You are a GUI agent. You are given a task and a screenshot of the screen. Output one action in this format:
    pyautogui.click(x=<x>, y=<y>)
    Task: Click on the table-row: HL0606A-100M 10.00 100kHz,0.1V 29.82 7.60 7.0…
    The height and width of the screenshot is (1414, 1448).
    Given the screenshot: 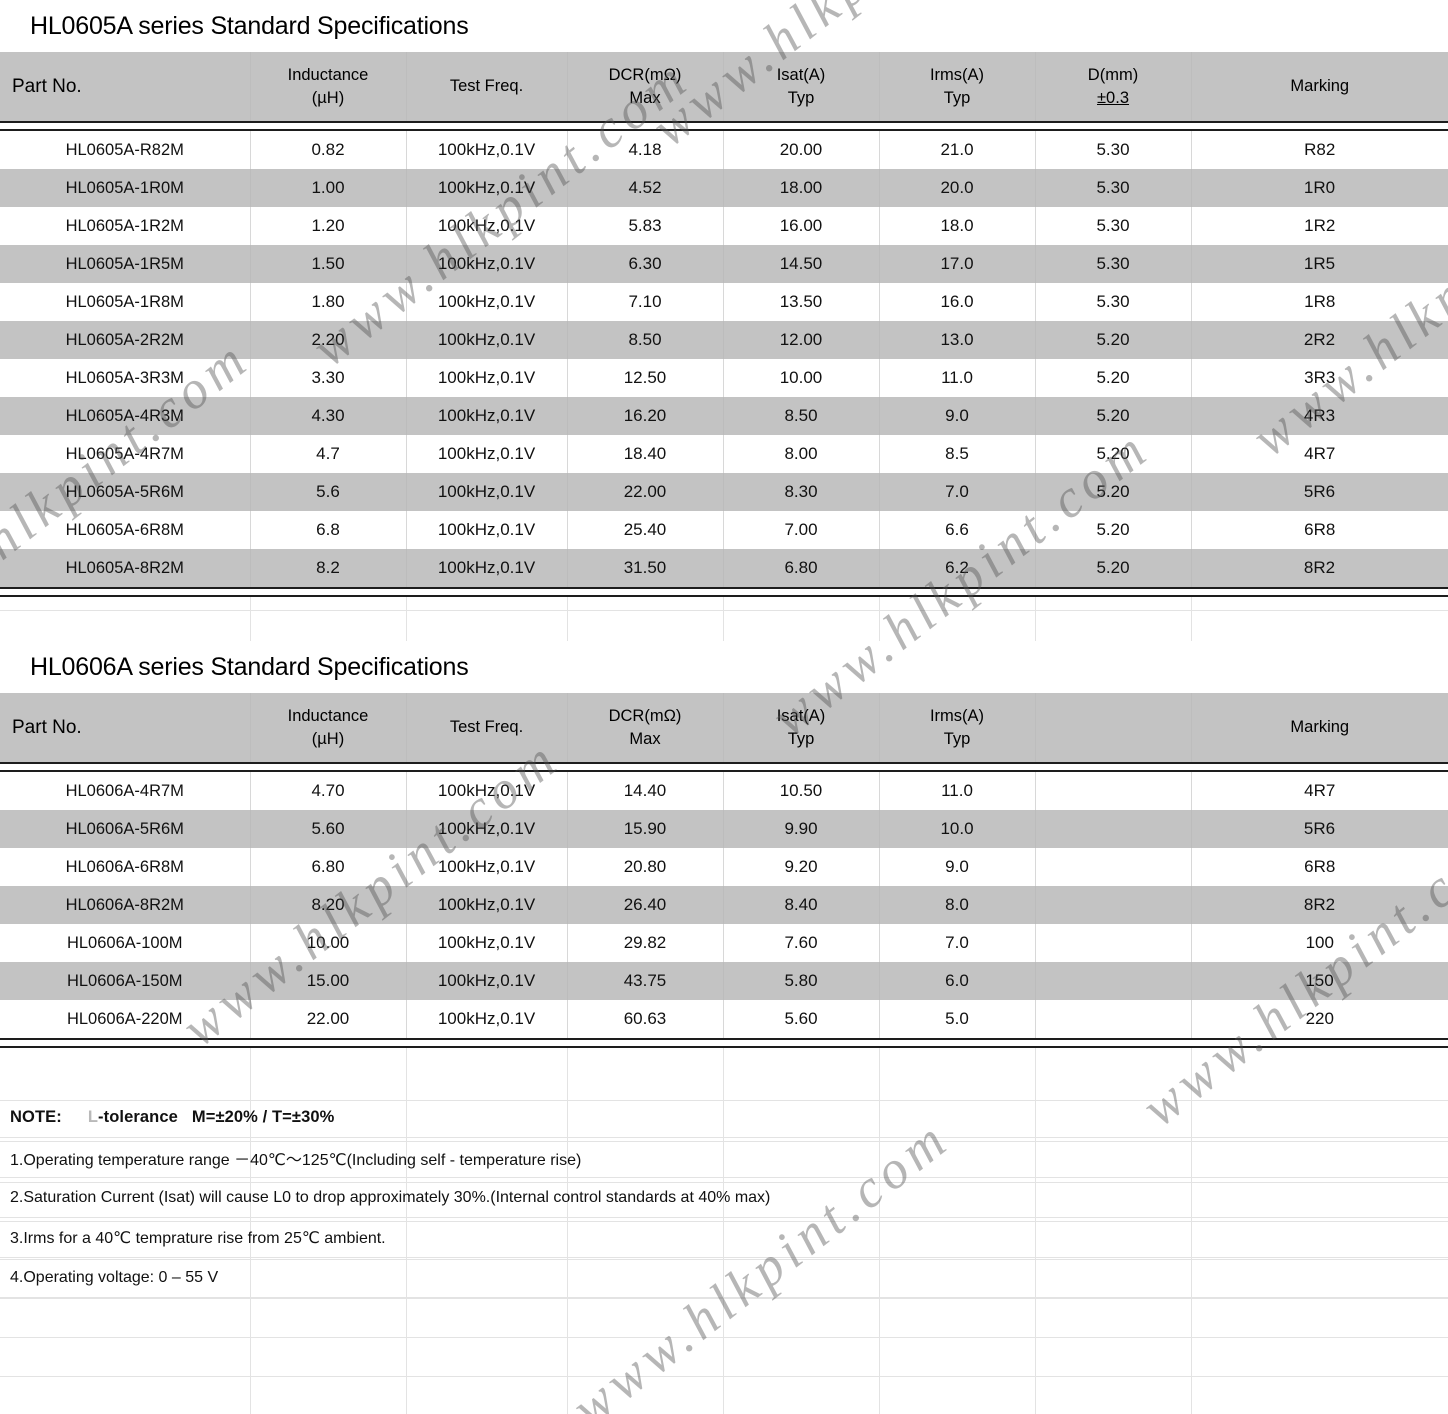 What is the action you would take?
    pyautogui.click(x=724, y=943)
    